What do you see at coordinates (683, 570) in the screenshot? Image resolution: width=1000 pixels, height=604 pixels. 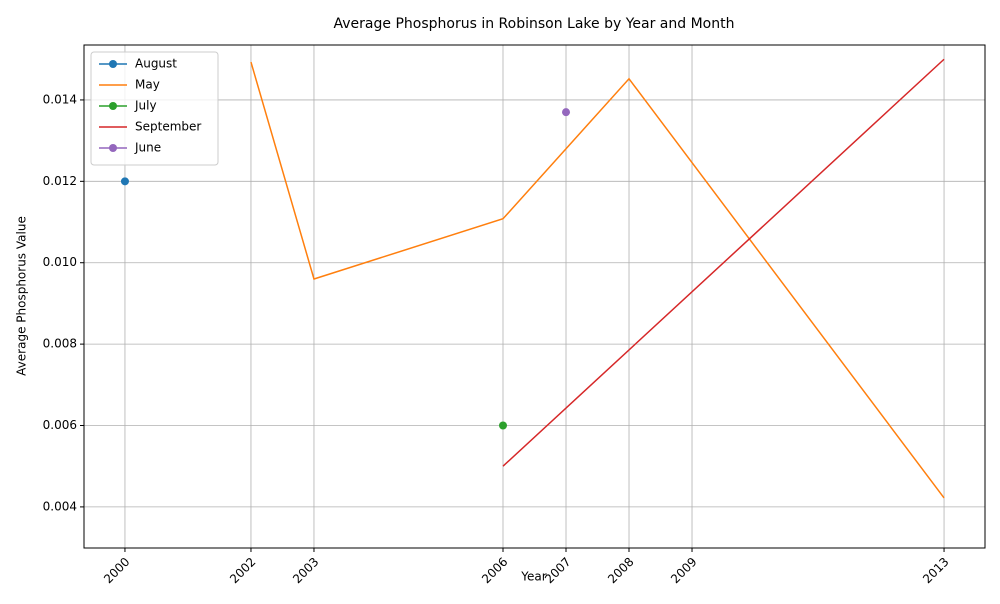 I see `x-tick-label: 2009` at bounding box center [683, 570].